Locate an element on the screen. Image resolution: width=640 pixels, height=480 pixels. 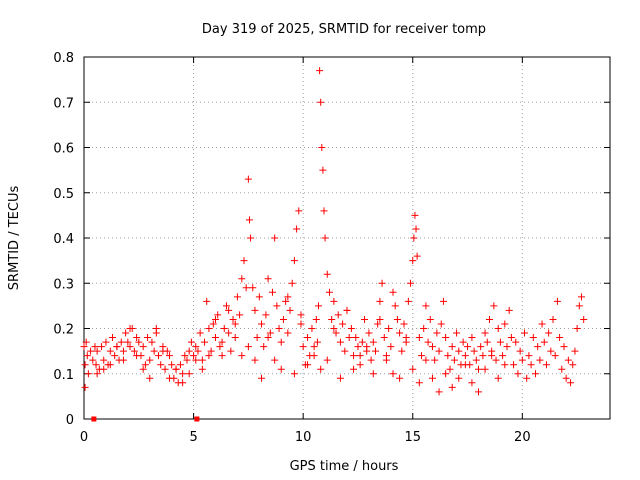
y-tick-label: 0 is located at coordinates (70, 420).